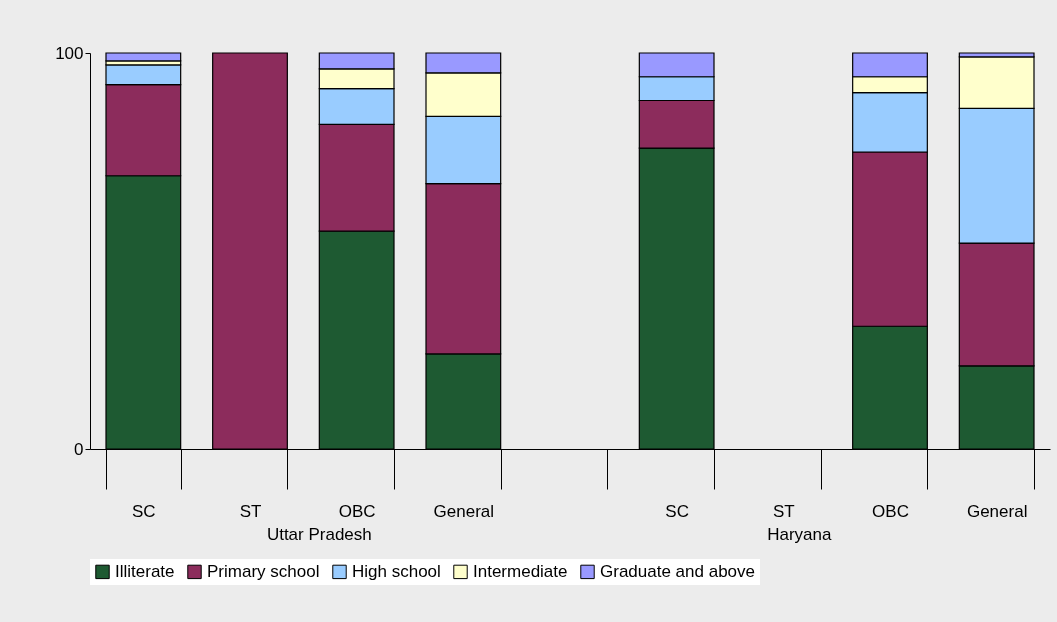 This screenshot has height=622, width=1057. I want to click on y-tick-label: 0, so click(79, 449).